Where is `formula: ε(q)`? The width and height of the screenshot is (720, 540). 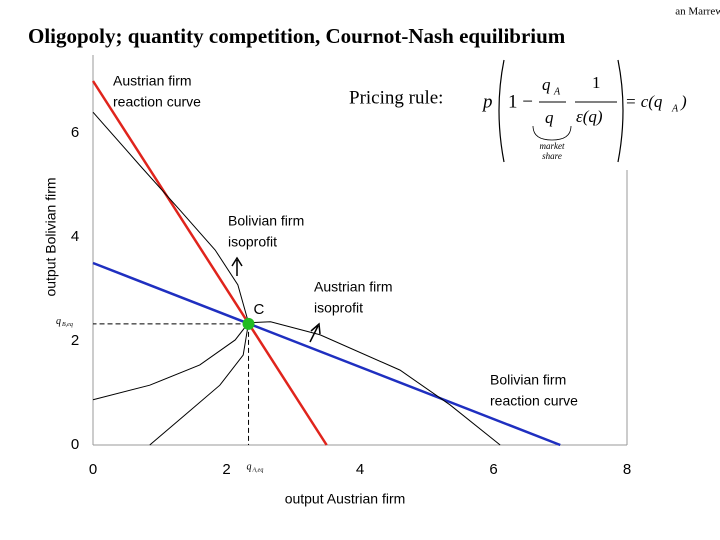 formula: ε(q) is located at coordinates (589, 116).